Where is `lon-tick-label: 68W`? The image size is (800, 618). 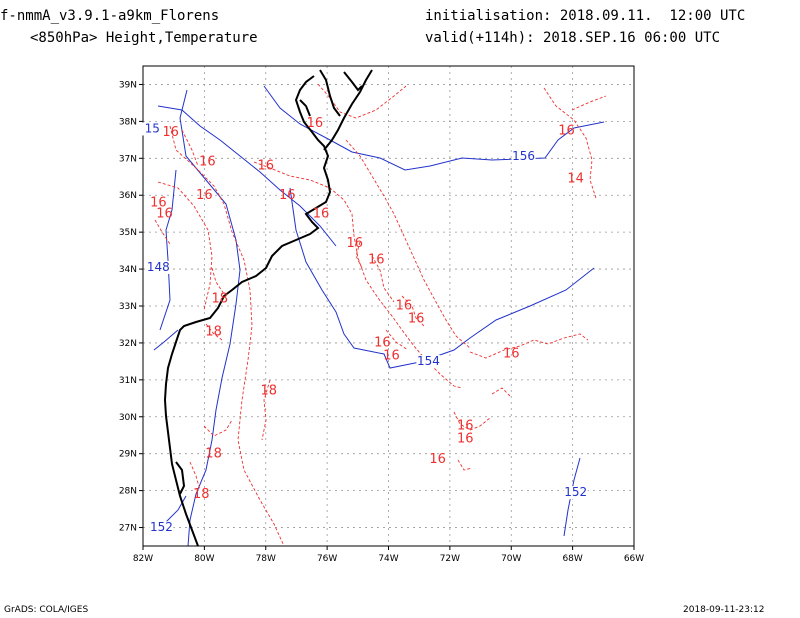 lon-tick-label: 68W is located at coordinates (572, 559).